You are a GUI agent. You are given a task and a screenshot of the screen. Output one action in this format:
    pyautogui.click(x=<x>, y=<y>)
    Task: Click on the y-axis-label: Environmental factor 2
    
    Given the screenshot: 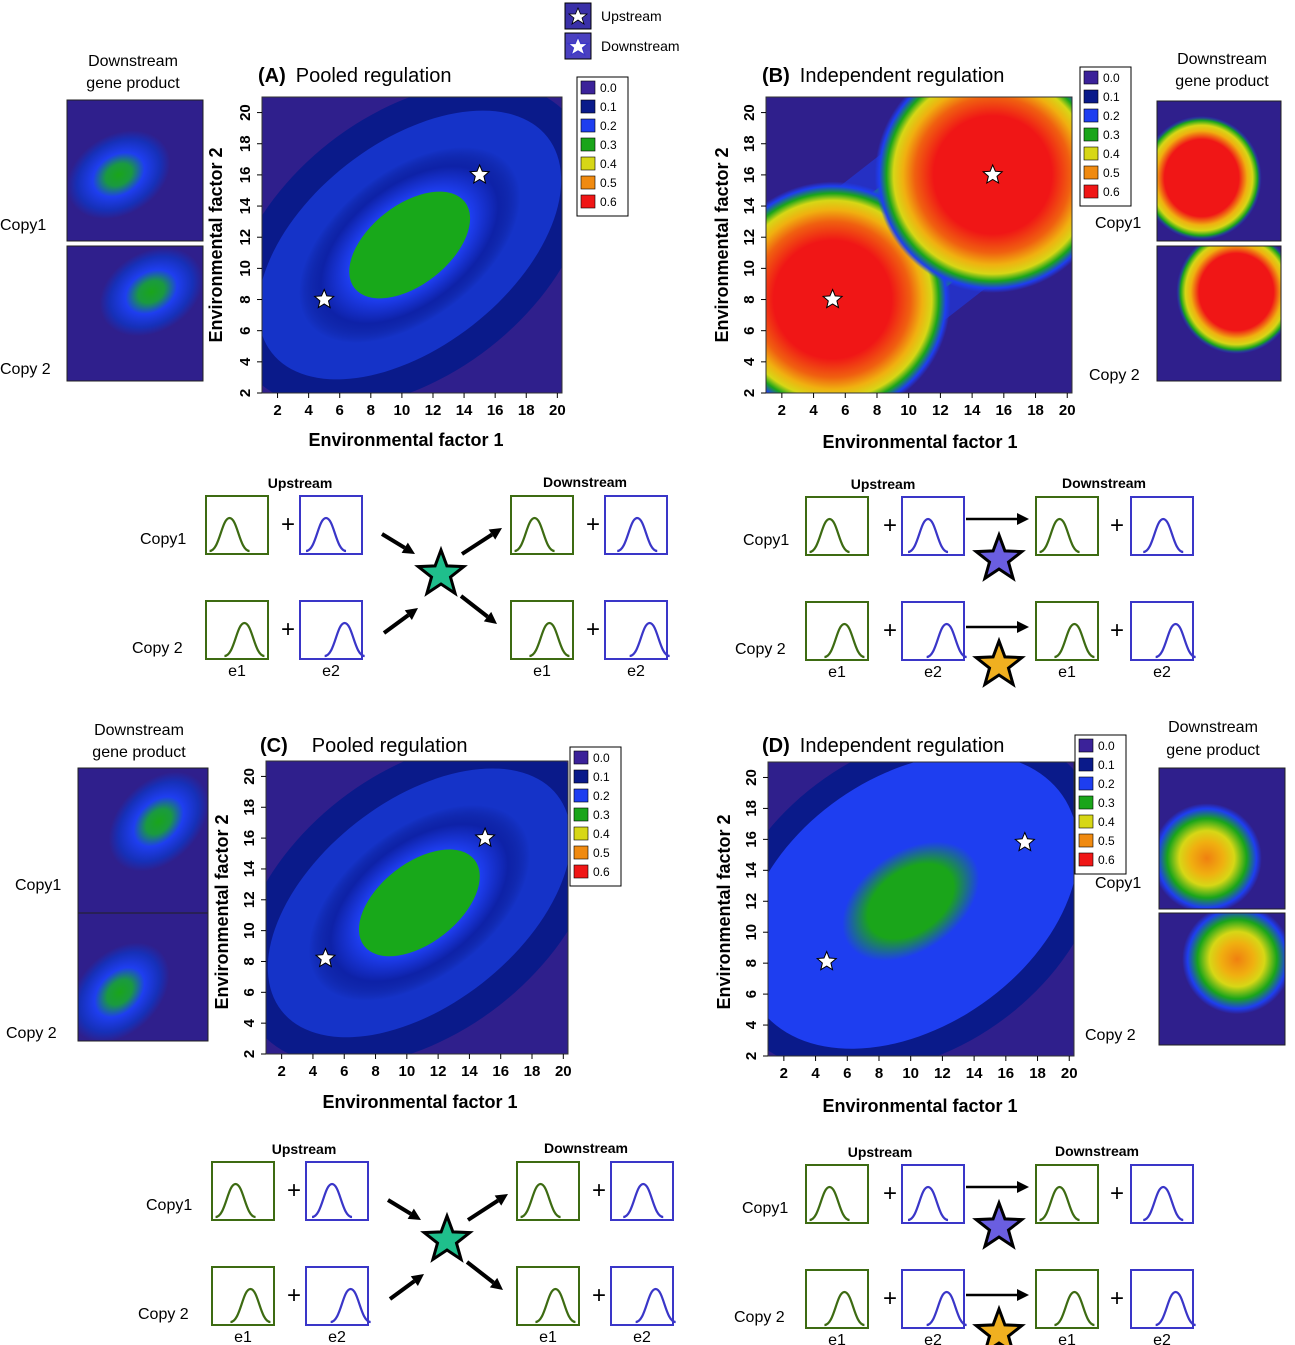 What is the action you would take?
    pyautogui.click(x=724, y=911)
    